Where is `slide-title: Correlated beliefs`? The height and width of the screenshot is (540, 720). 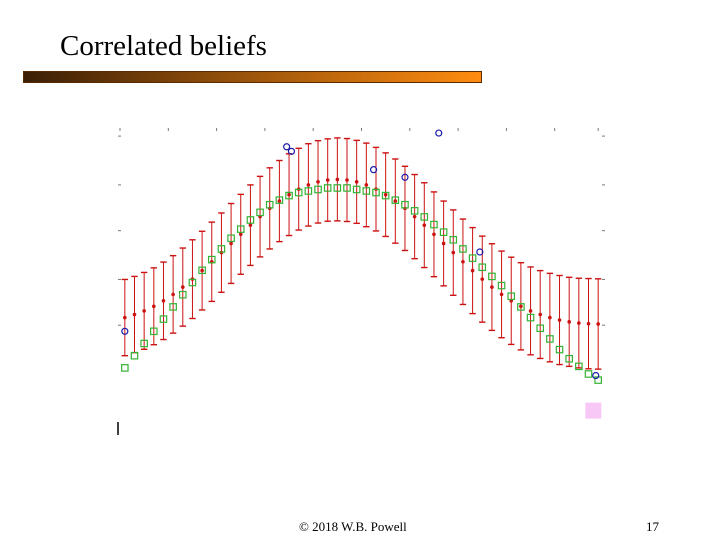 slide-title: Correlated beliefs is located at coordinates (163, 46).